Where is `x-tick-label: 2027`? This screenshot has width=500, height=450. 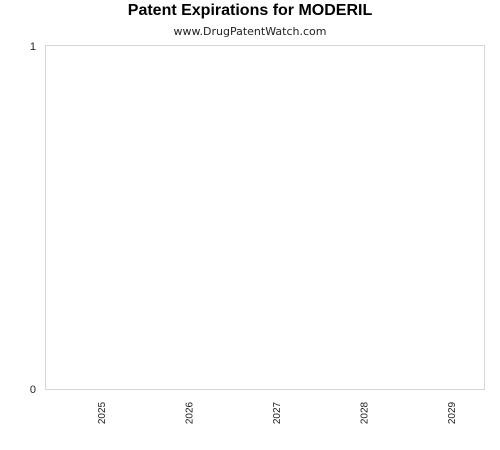
x-tick-label: 2027 is located at coordinates (277, 412).